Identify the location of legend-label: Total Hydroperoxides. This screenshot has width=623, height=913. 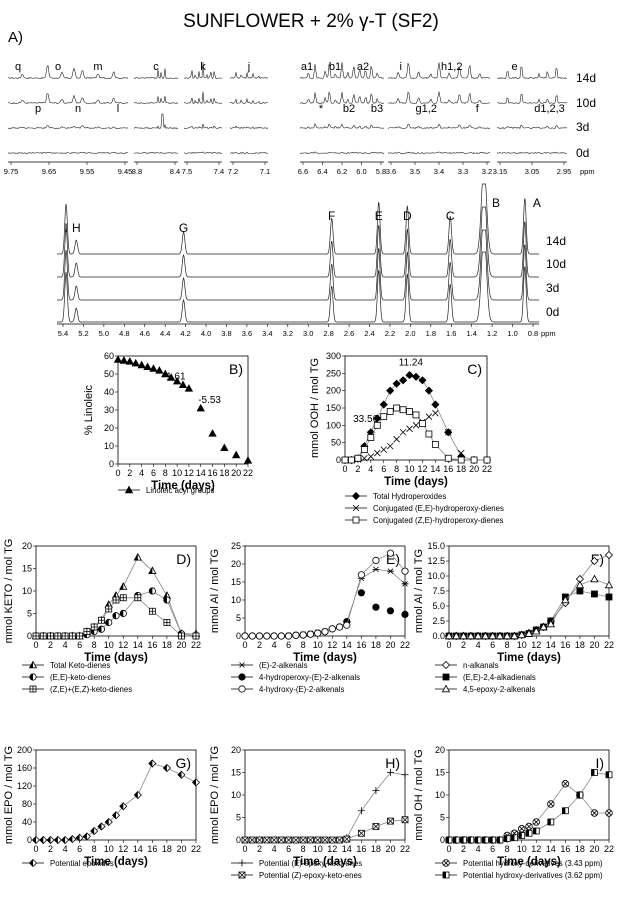
(409, 496).